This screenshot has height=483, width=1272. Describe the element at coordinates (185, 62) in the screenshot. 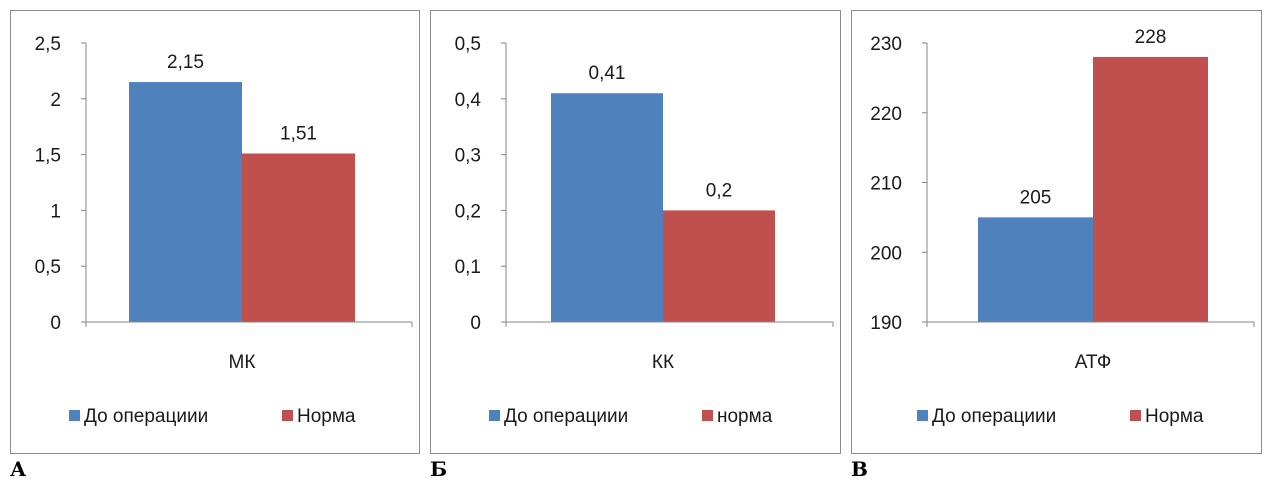

I see `data-label: 2,15` at that location.